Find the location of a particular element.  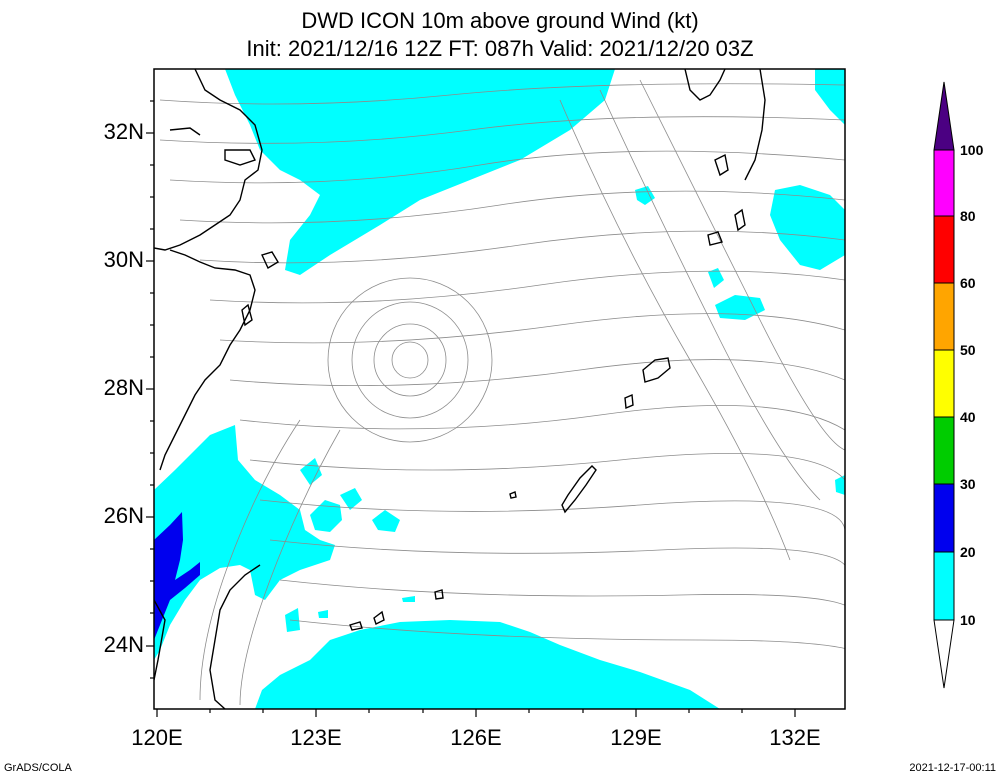

colorbar-label: 10 is located at coordinates (968, 620).